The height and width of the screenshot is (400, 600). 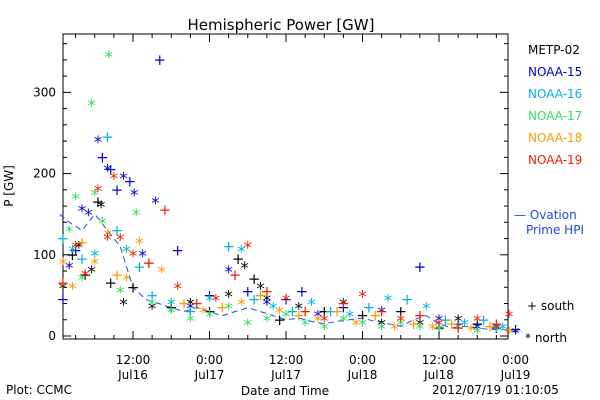 I want to click on ovation-legend: — Ovation Prime HPI, so click(x=549, y=223).